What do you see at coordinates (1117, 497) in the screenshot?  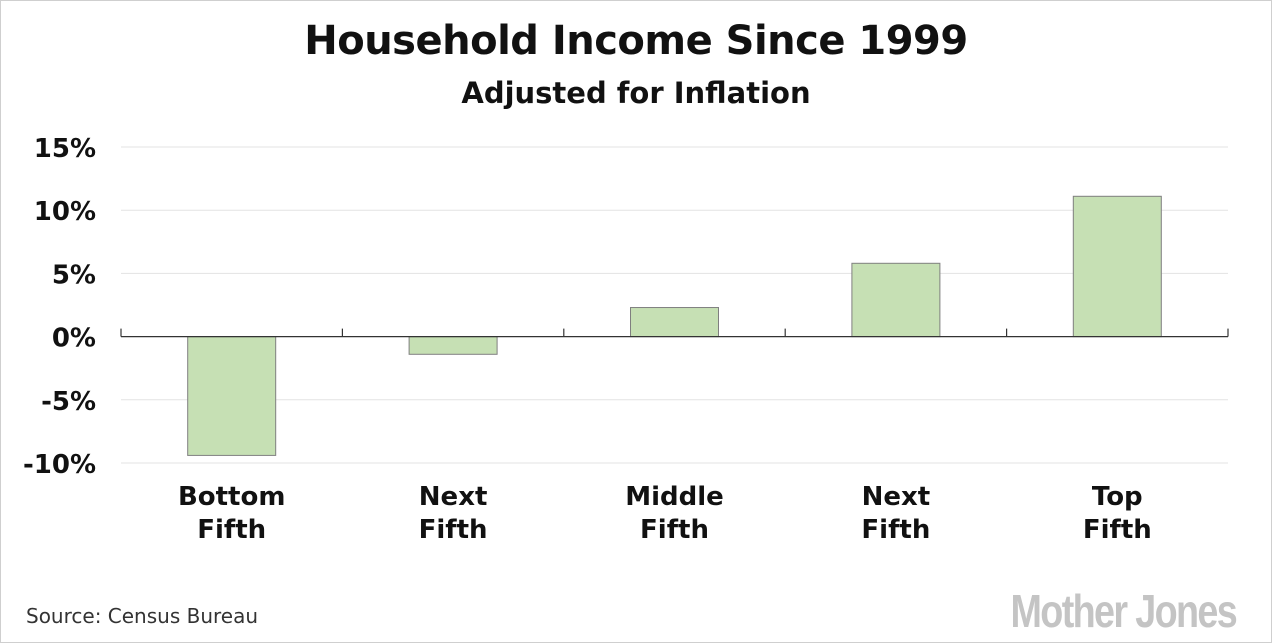 I see `x-tick-label: Top` at bounding box center [1117, 497].